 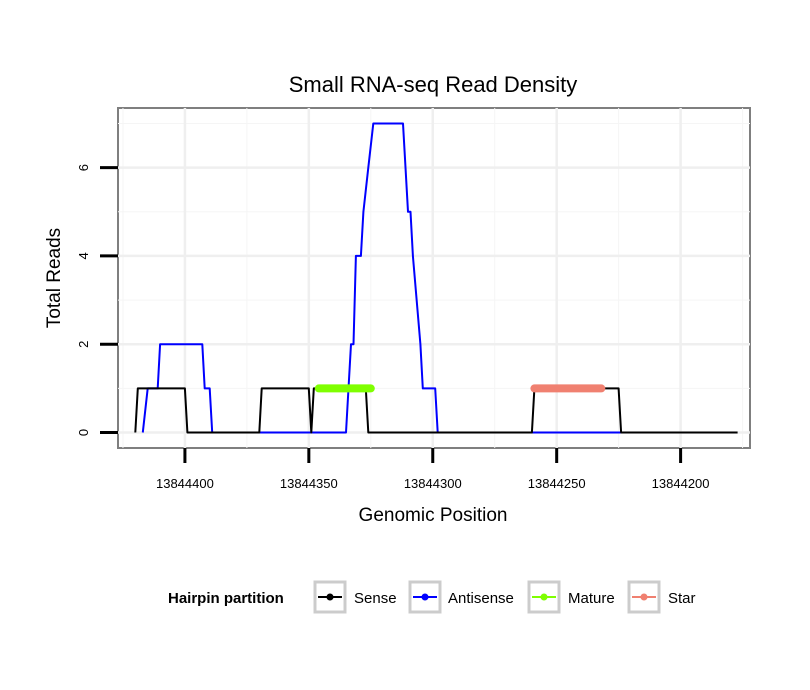 I want to click on legend-item-sense: Sense, so click(x=355, y=597).